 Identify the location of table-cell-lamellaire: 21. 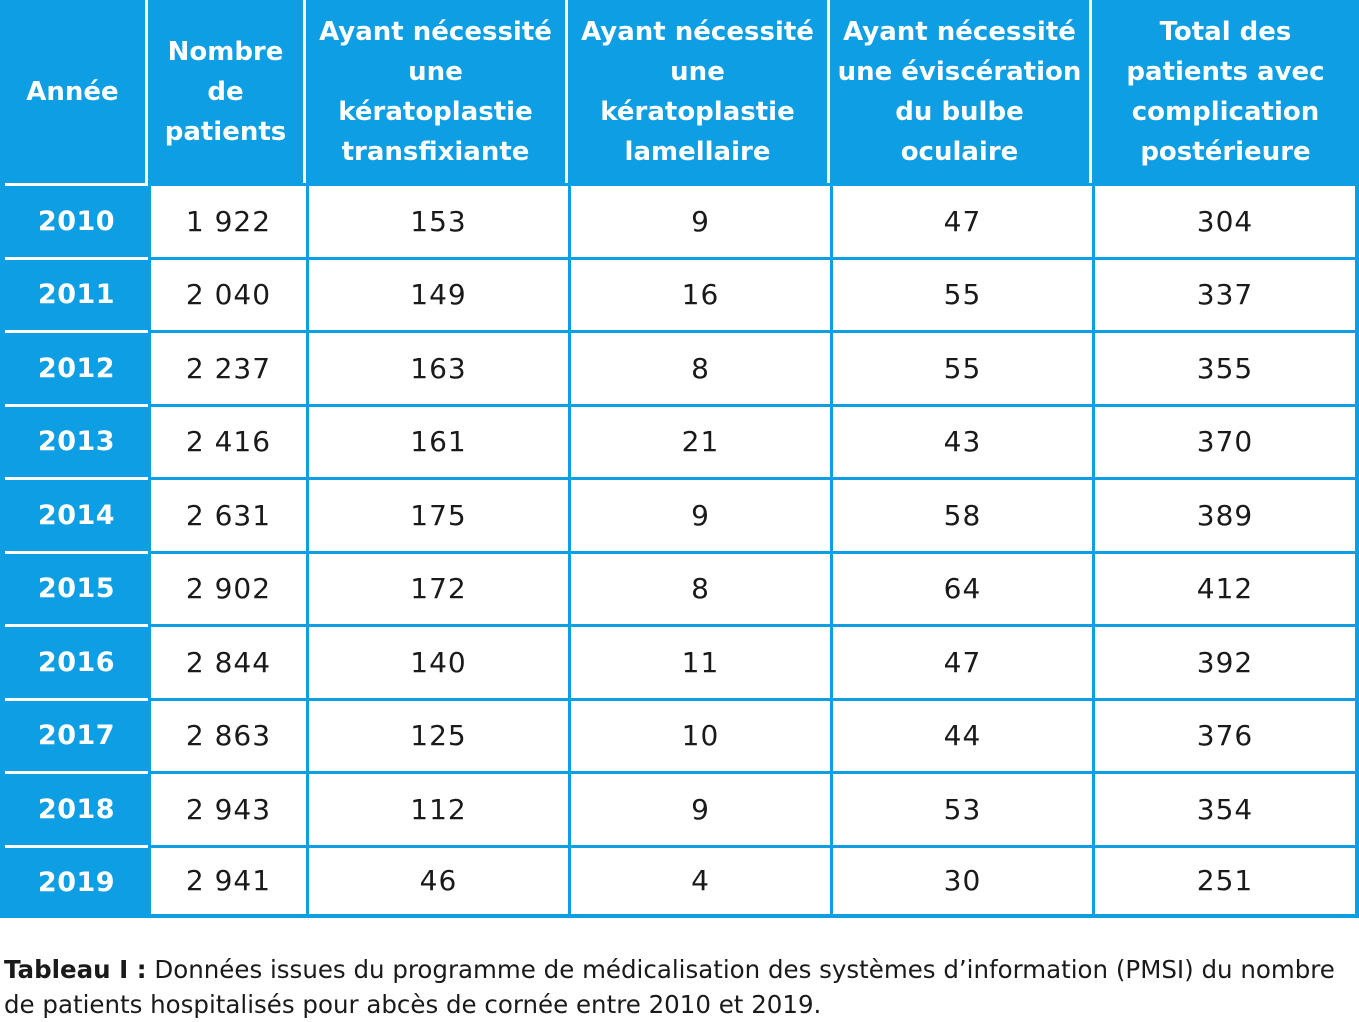
(699, 440).